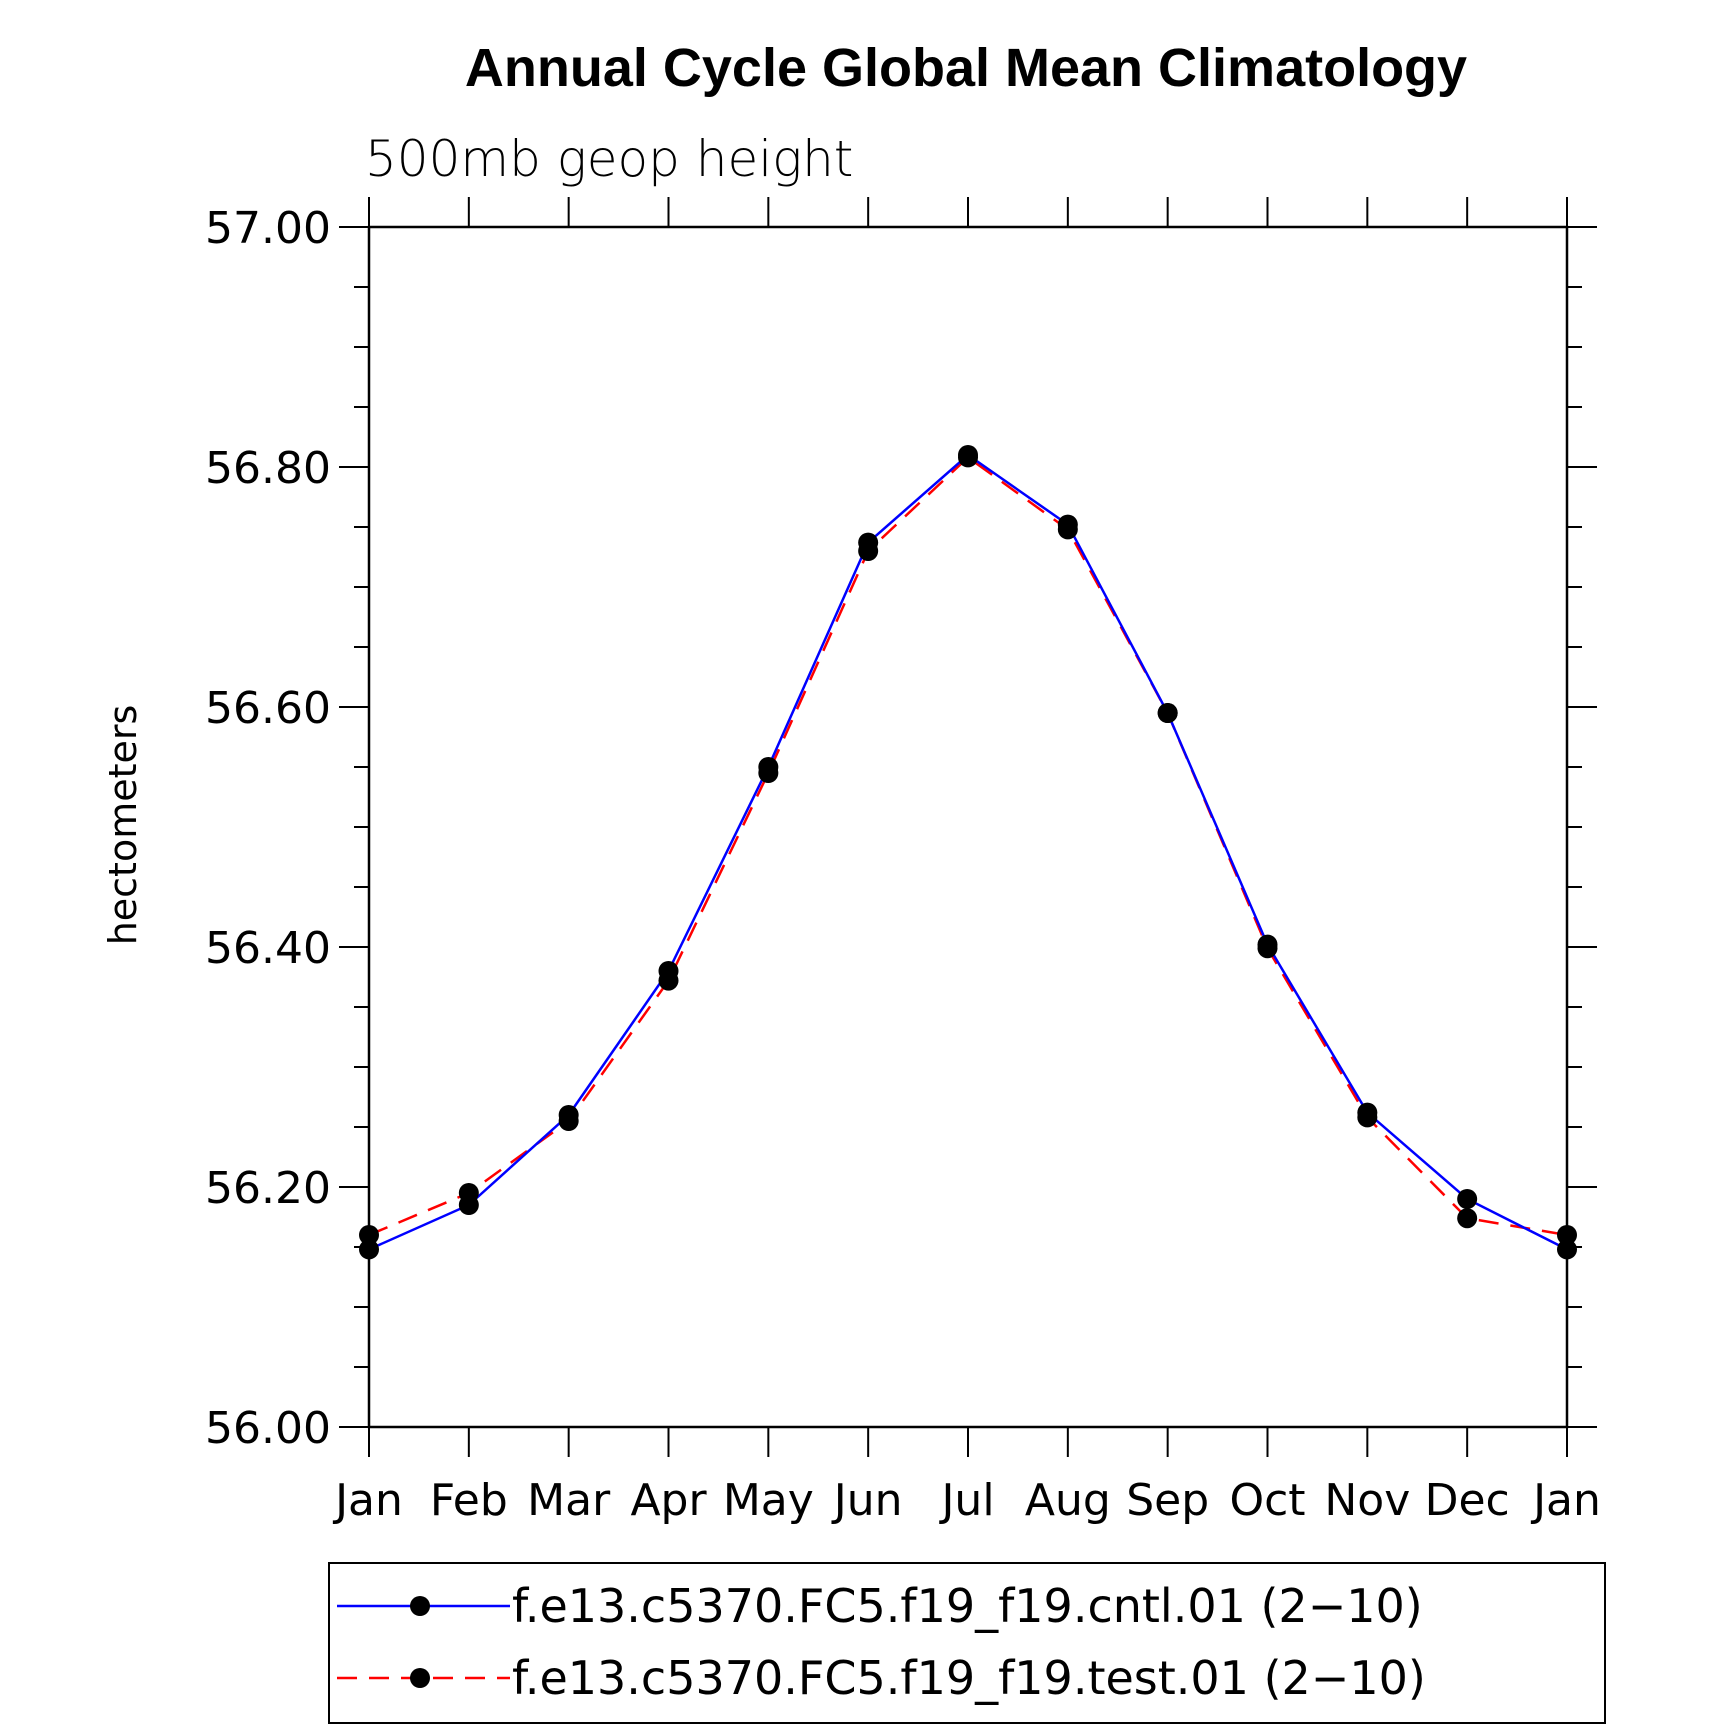 This screenshot has width=1710, height=1729. I want to click on x-tick-label: Feb, so click(469, 1500).